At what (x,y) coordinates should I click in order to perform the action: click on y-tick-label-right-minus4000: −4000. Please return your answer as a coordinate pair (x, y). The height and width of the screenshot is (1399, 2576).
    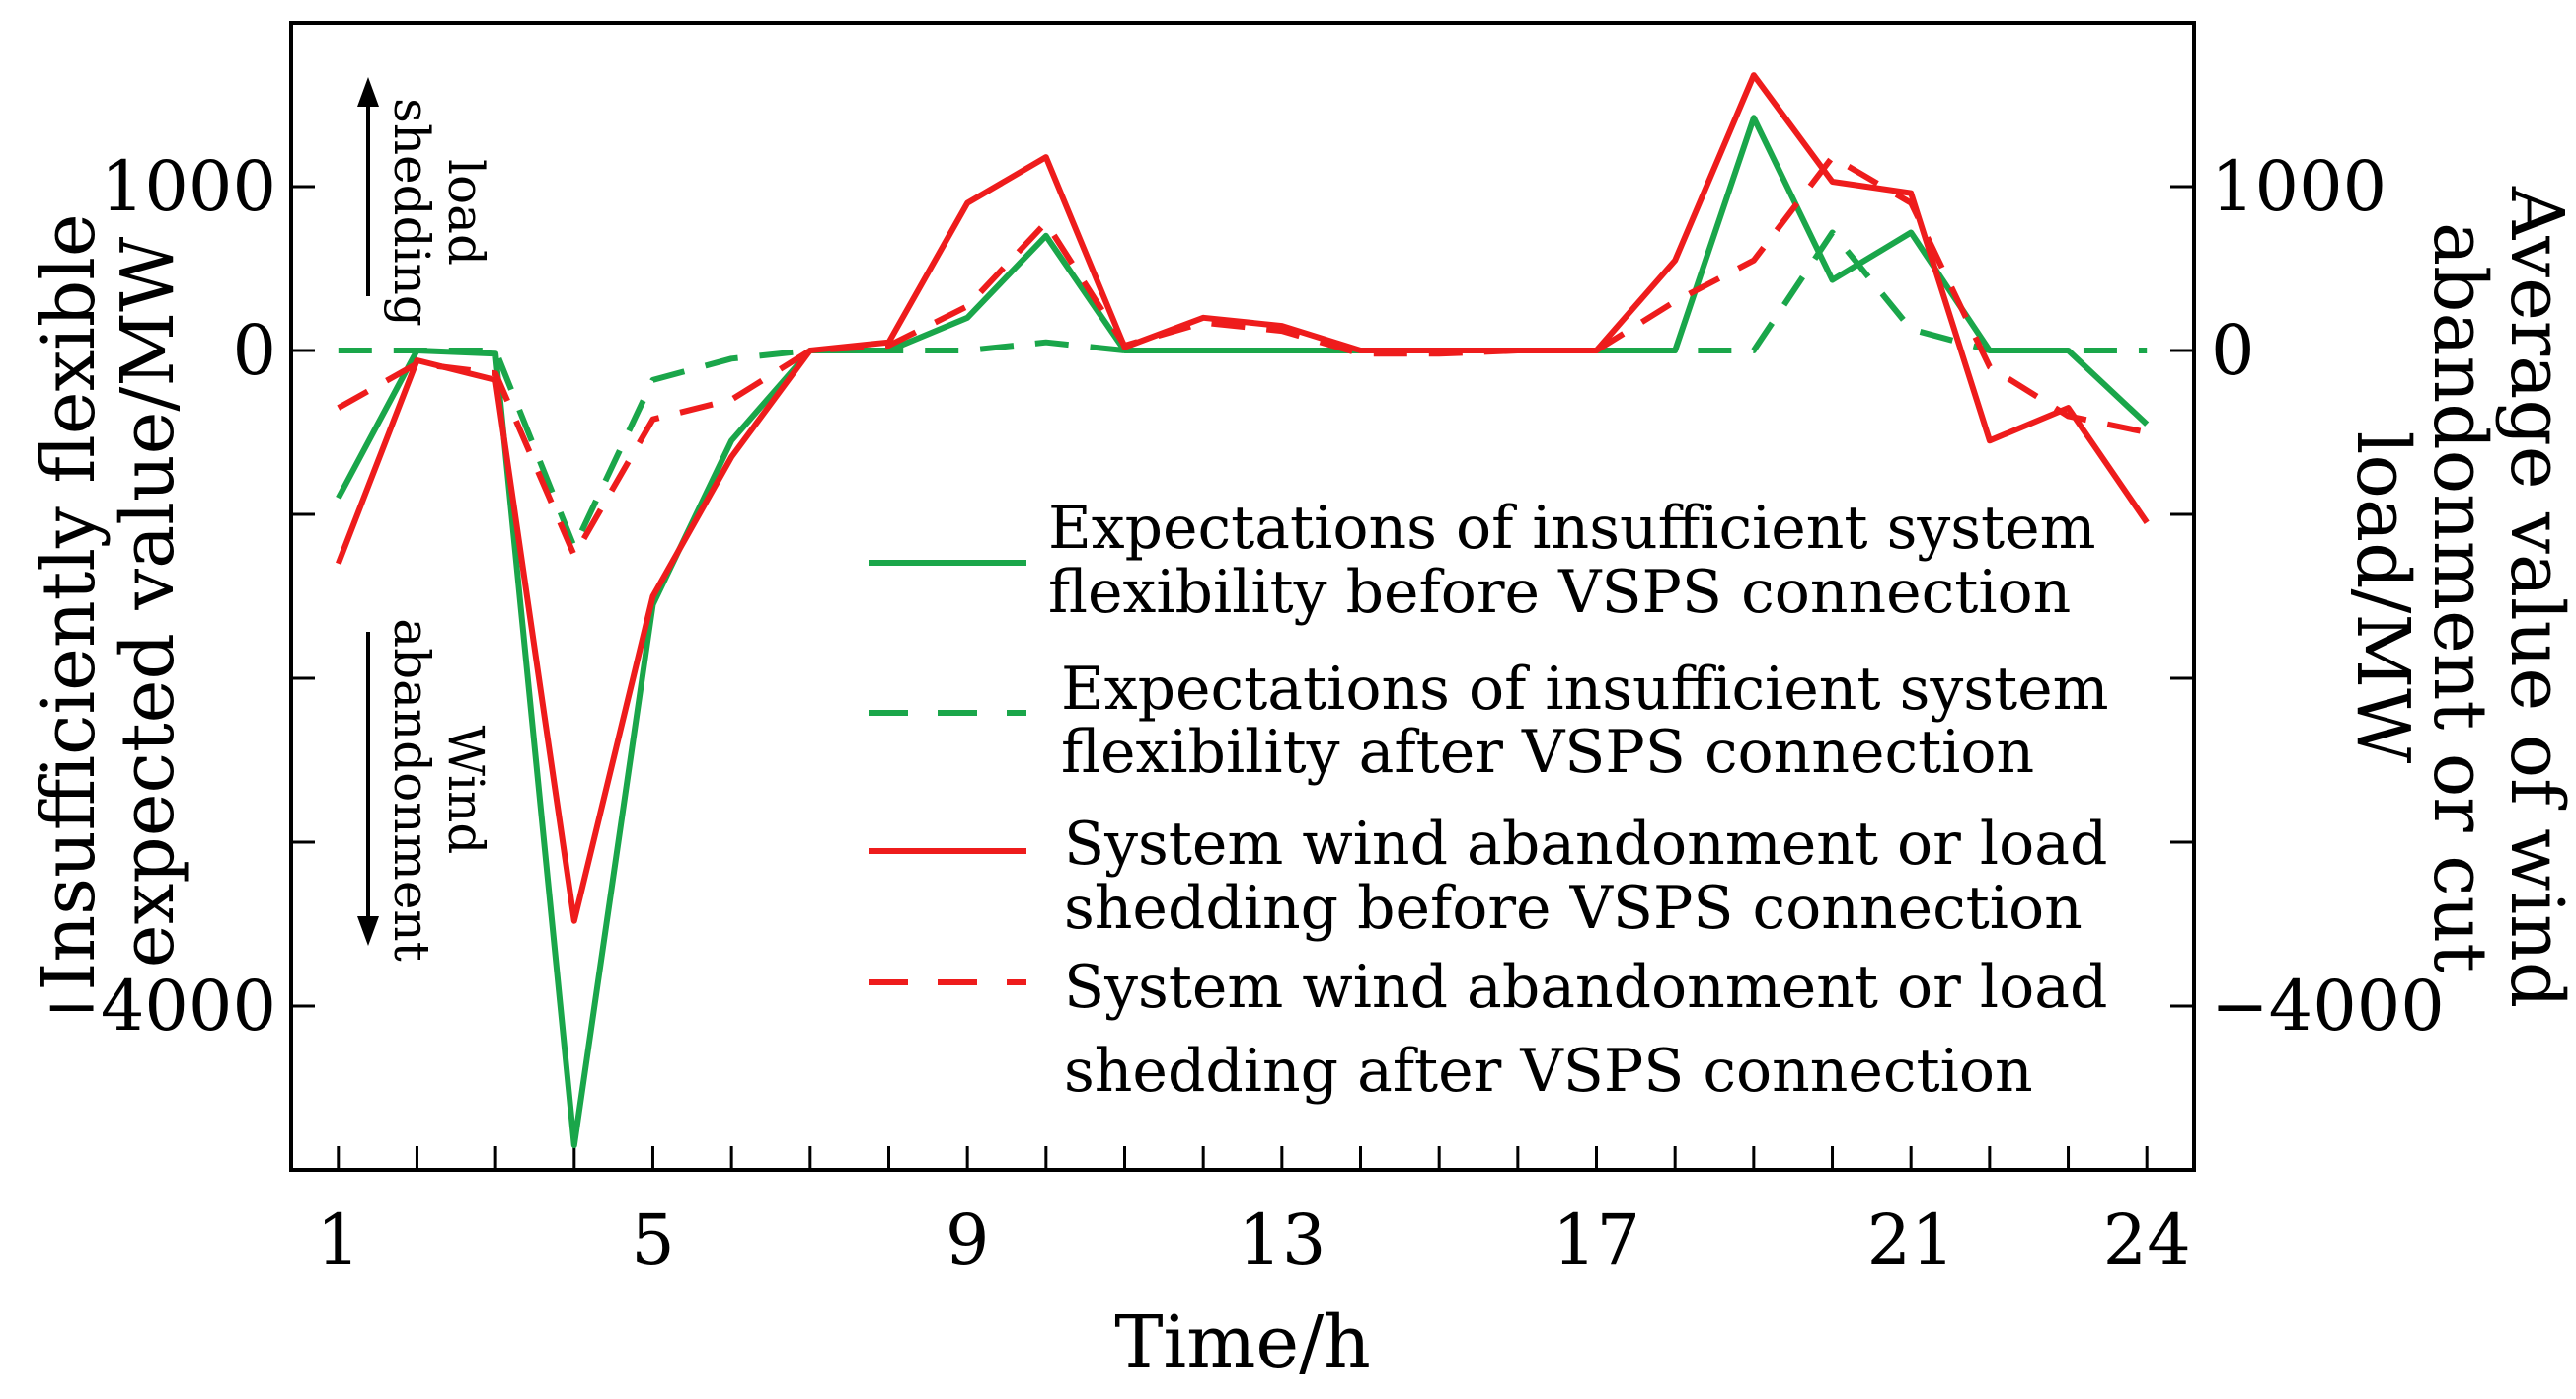
    Looking at the image, I should click on (2328, 1007).